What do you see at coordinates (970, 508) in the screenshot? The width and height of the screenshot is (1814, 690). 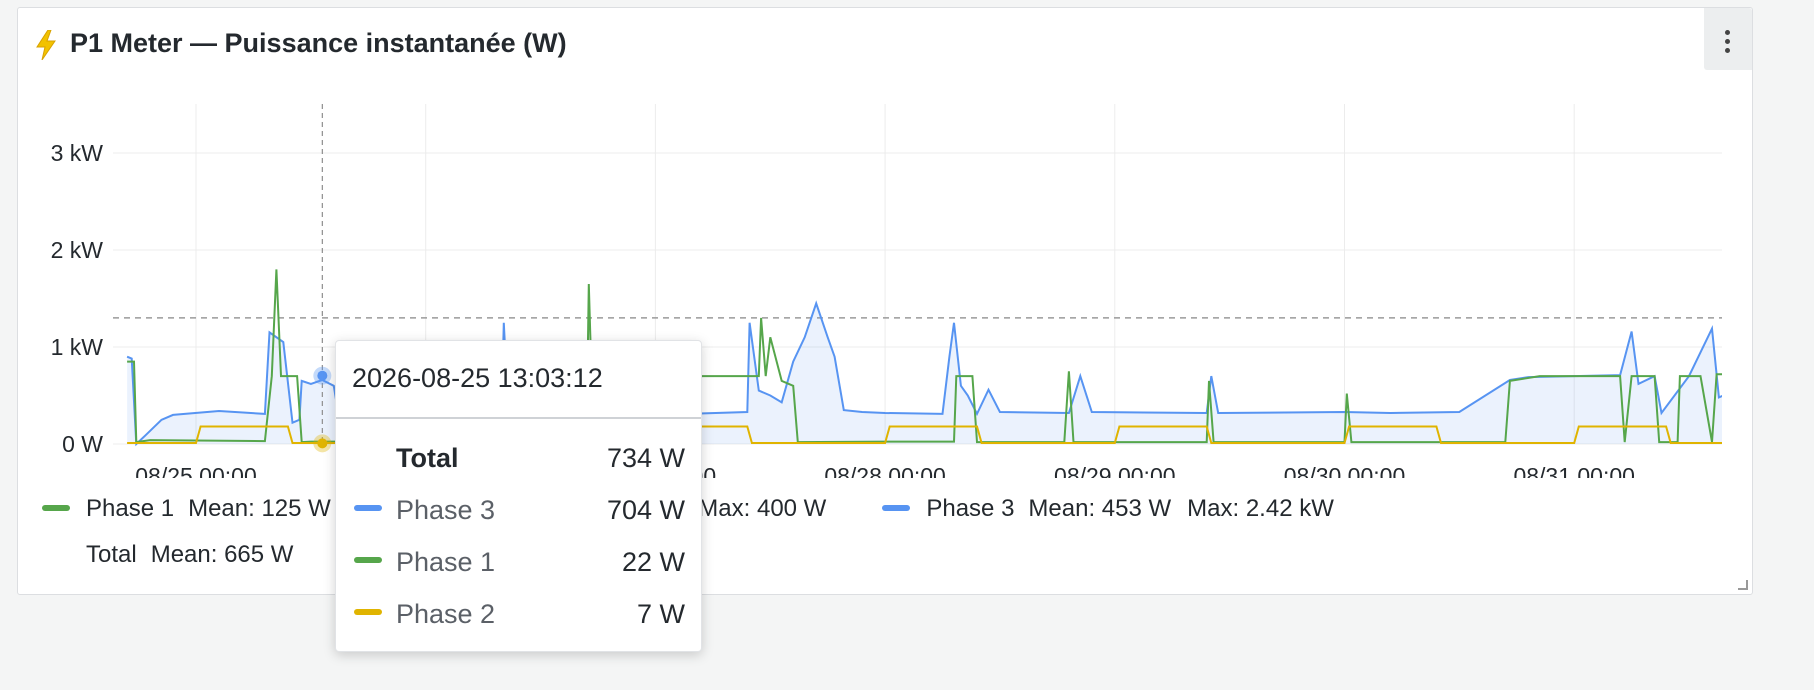 I see `legend-series-name: Phase 3` at bounding box center [970, 508].